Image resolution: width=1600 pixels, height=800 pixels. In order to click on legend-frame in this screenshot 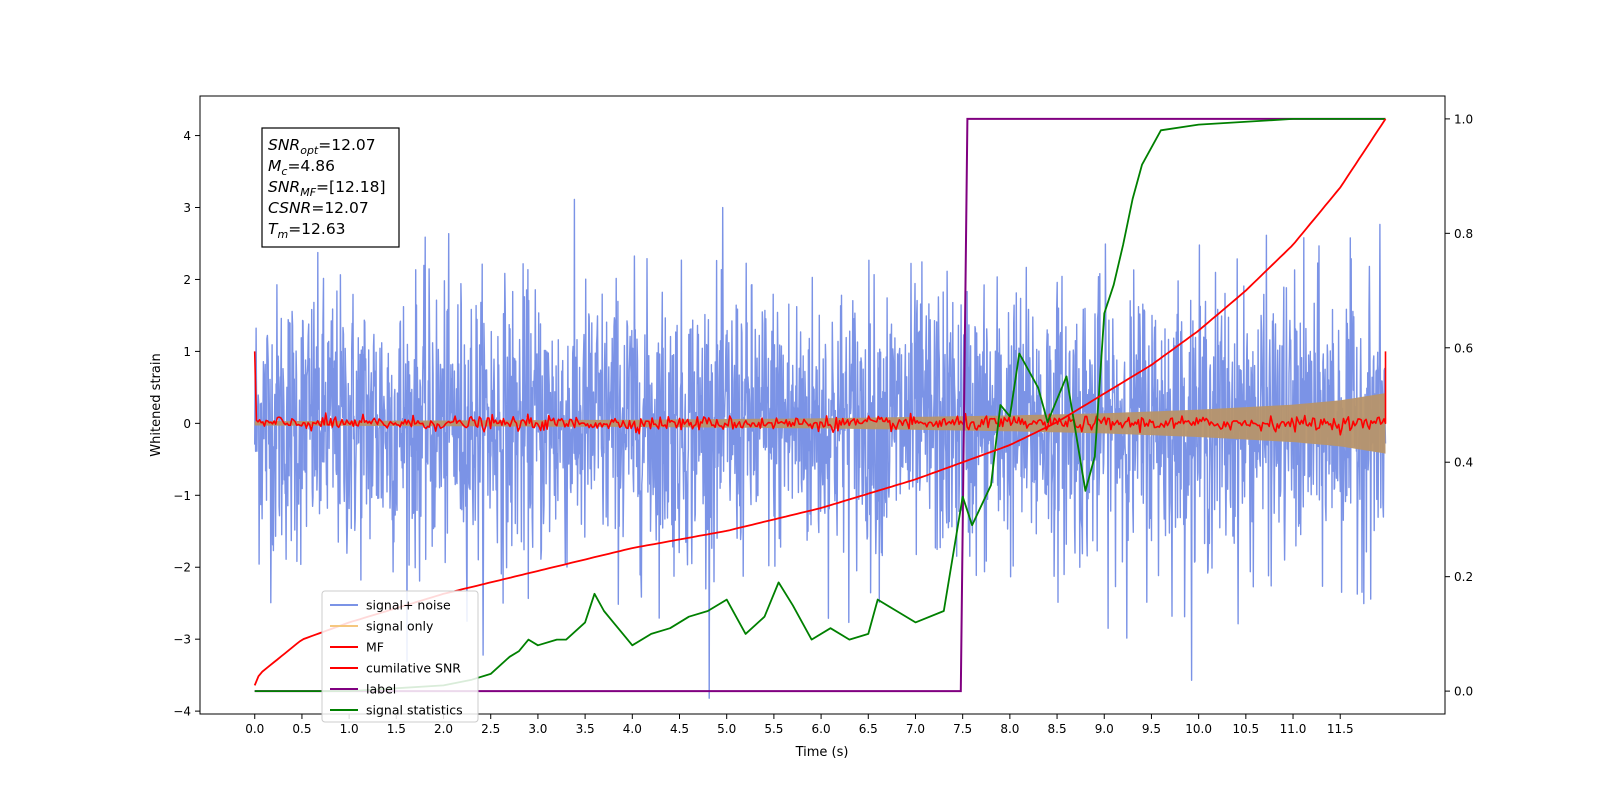, I will do `click(400, 656)`.